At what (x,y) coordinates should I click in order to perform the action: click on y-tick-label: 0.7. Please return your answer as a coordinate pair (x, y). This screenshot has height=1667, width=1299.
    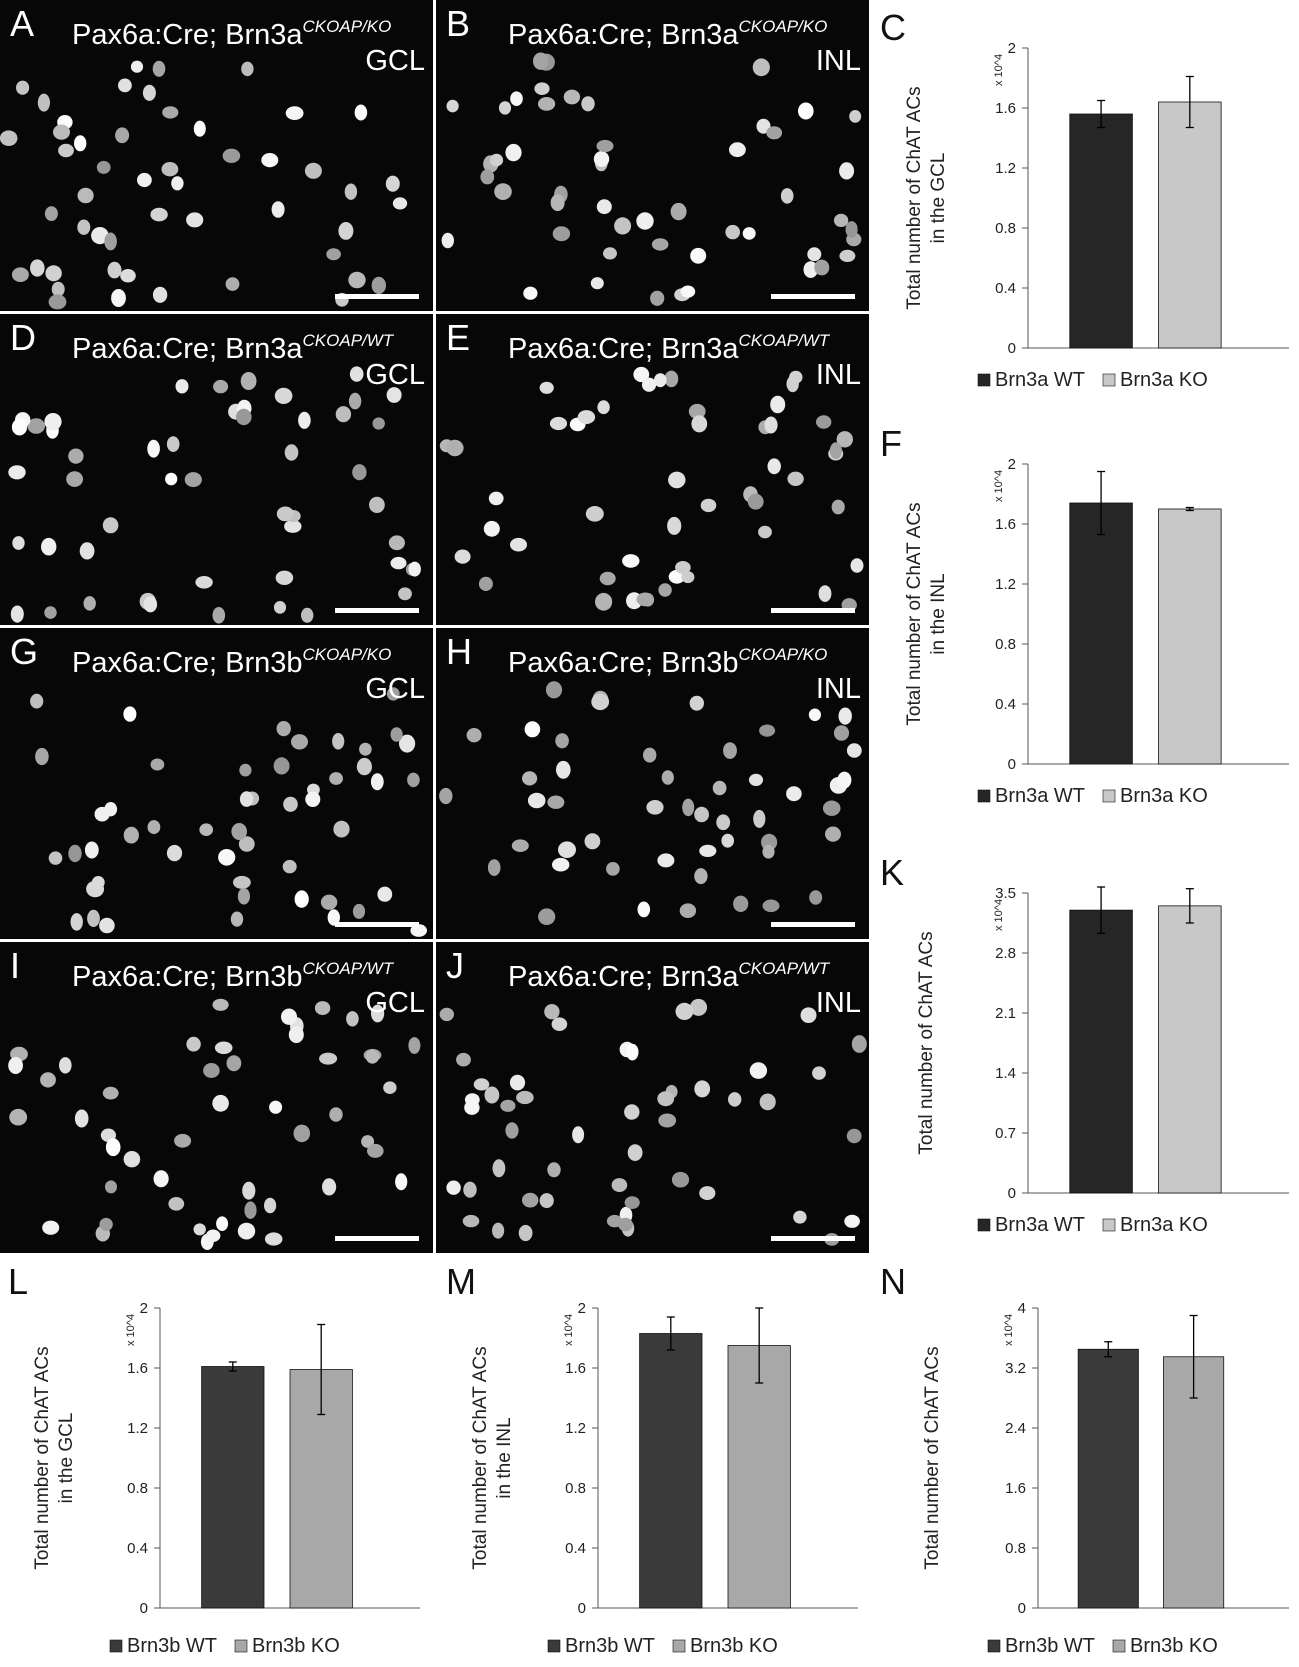
    Looking at the image, I should click on (1005, 1133).